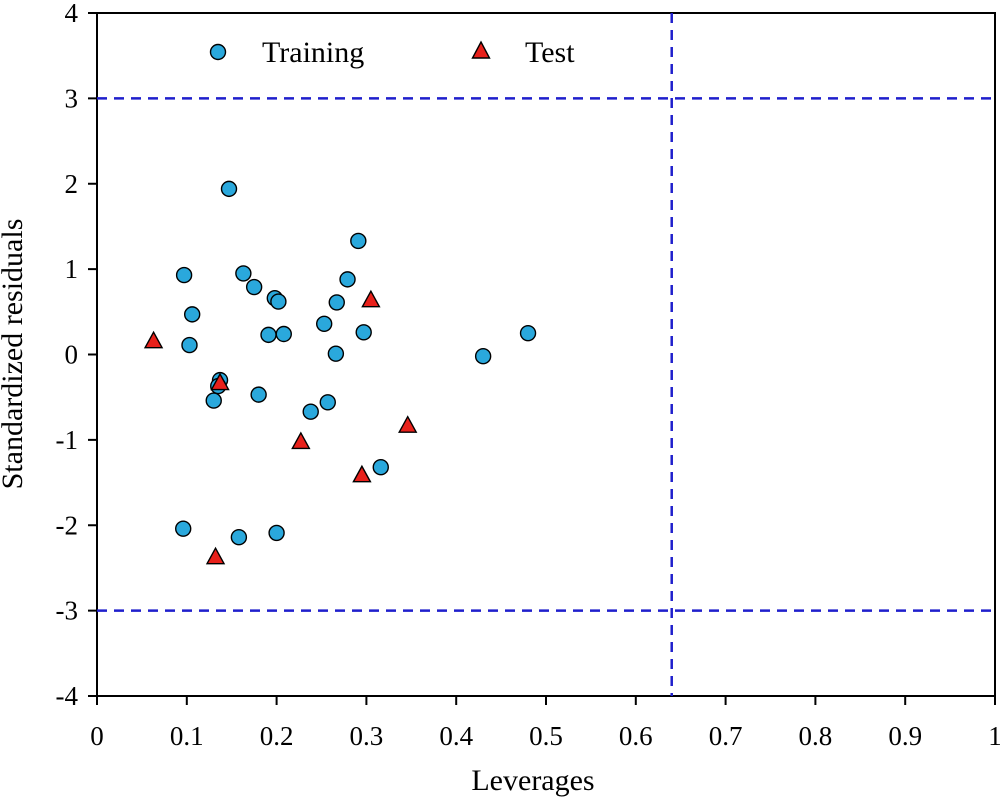 The width and height of the screenshot is (1000, 801). Describe the element at coordinates (97, 736) in the screenshot. I see `x-tick-label: 0` at that location.